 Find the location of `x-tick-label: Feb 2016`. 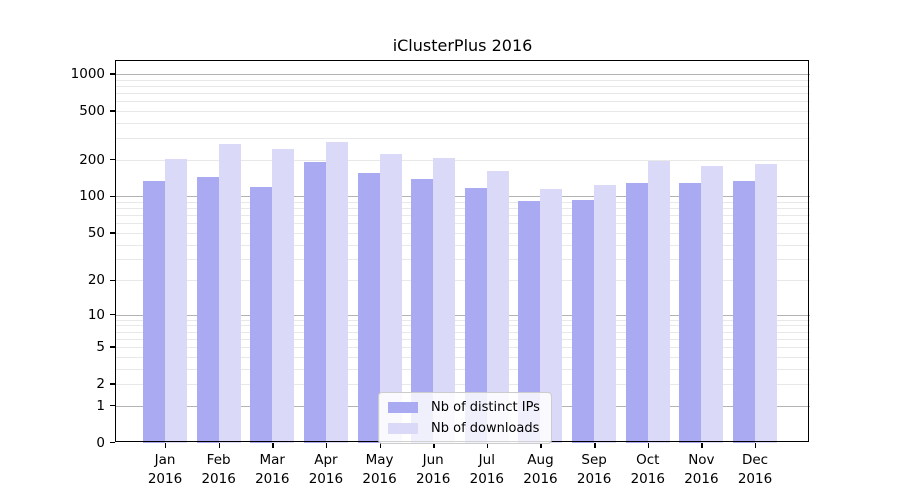

x-tick-label: Feb 2016 is located at coordinates (218, 469).